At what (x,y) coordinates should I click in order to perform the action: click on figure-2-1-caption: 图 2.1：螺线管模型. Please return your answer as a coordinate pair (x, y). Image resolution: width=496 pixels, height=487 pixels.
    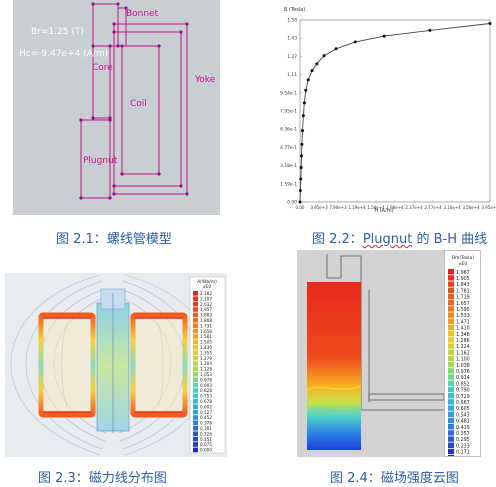
    Looking at the image, I should click on (114, 237).